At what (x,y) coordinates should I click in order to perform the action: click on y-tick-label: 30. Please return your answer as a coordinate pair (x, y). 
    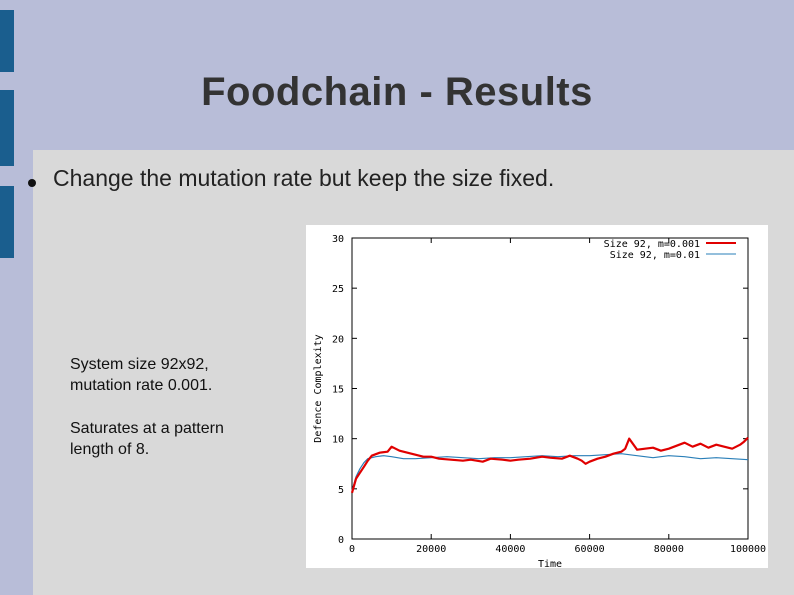
    Looking at the image, I should click on (338, 239).